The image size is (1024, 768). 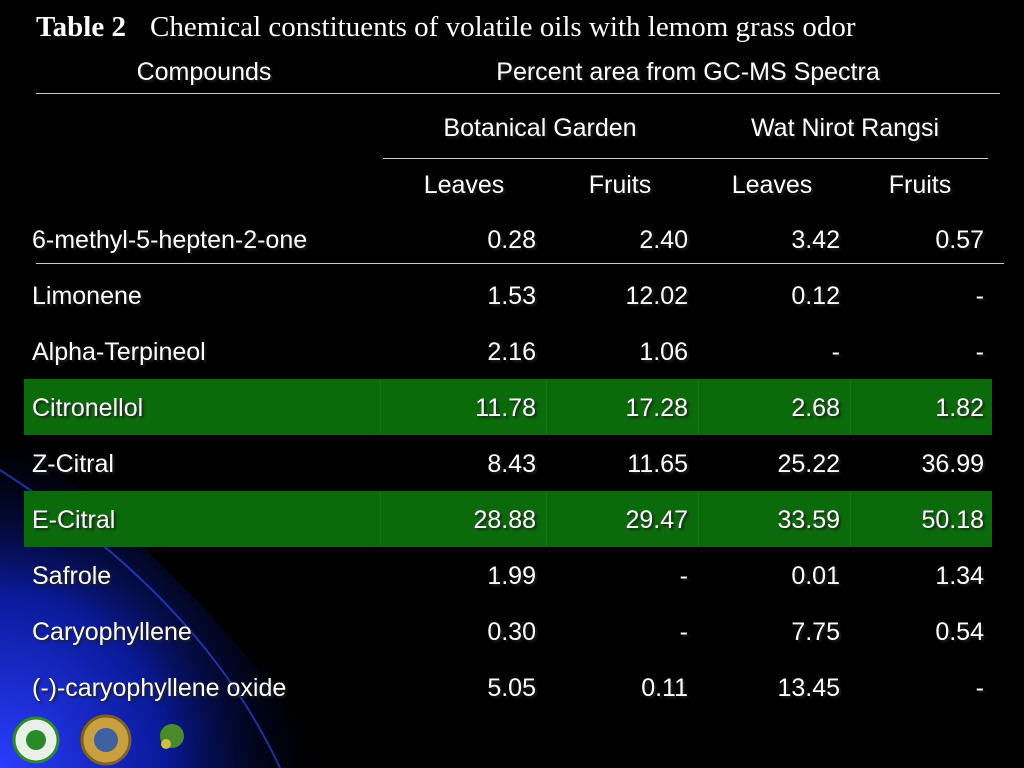 I want to click on header: Compounds, so click(x=204, y=72).